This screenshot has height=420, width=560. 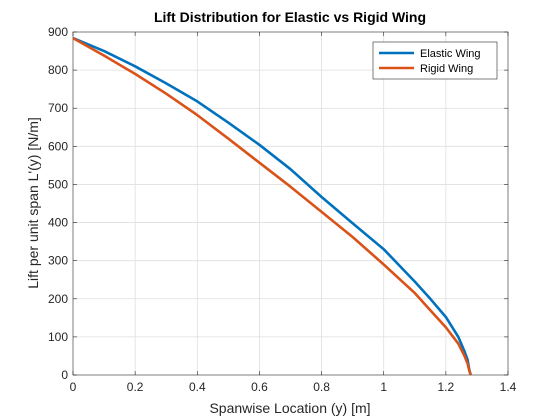 I want to click on x-tick-label: 1.4, so click(x=508, y=387).